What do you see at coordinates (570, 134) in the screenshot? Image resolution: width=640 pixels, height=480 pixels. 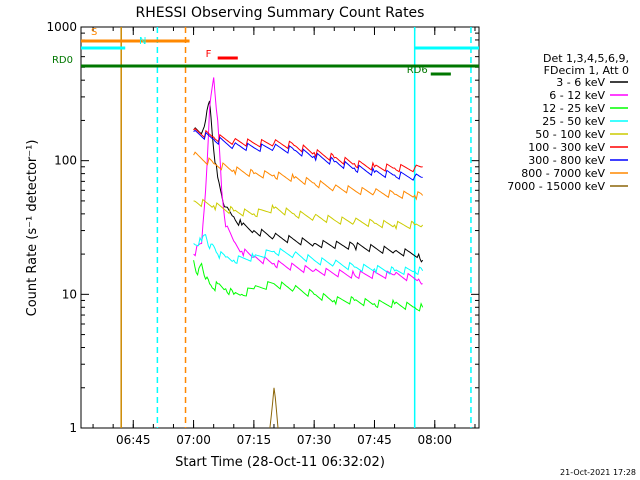 I see `legend-entry-label: 50 - 100 keV` at bounding box center [570, 134].